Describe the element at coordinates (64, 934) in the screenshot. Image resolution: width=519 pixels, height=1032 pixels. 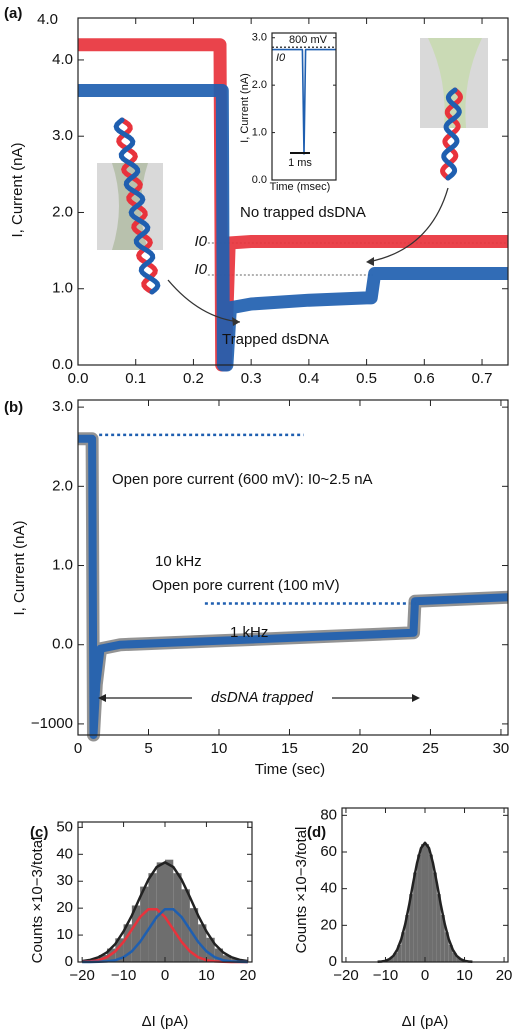
I see `y-tick-label: 10` at that location.